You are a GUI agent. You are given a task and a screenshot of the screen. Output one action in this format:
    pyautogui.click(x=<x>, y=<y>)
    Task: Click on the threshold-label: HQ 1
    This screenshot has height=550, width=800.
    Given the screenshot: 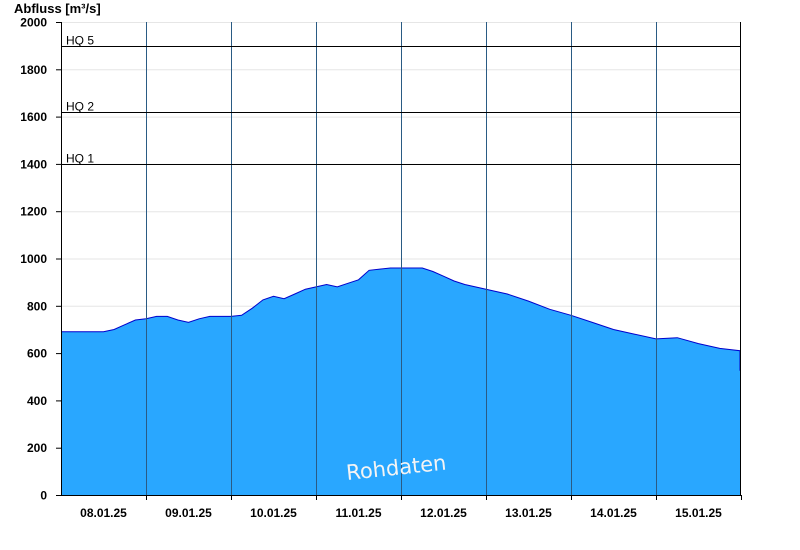 What is the action you would take?
    pyautogui.click(x=80, y=159)
    